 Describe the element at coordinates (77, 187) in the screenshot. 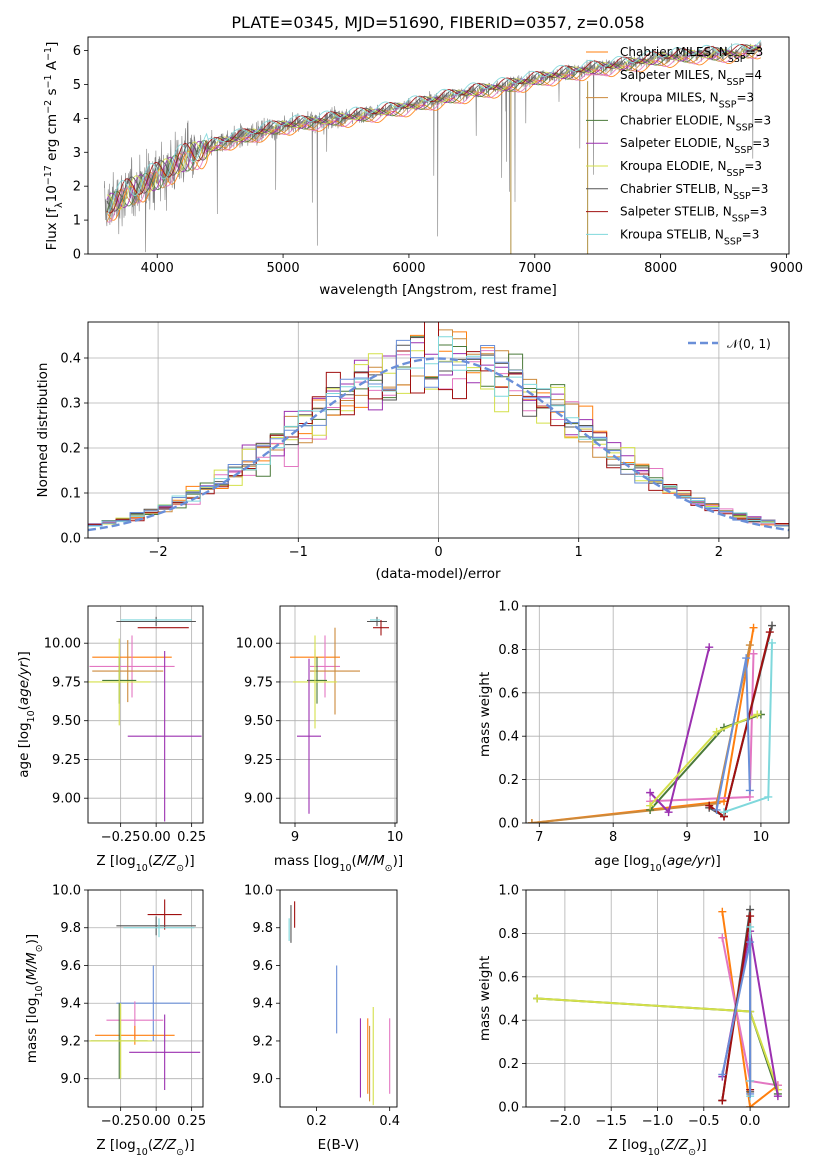

I see `y-tick-label: 2` at that location.